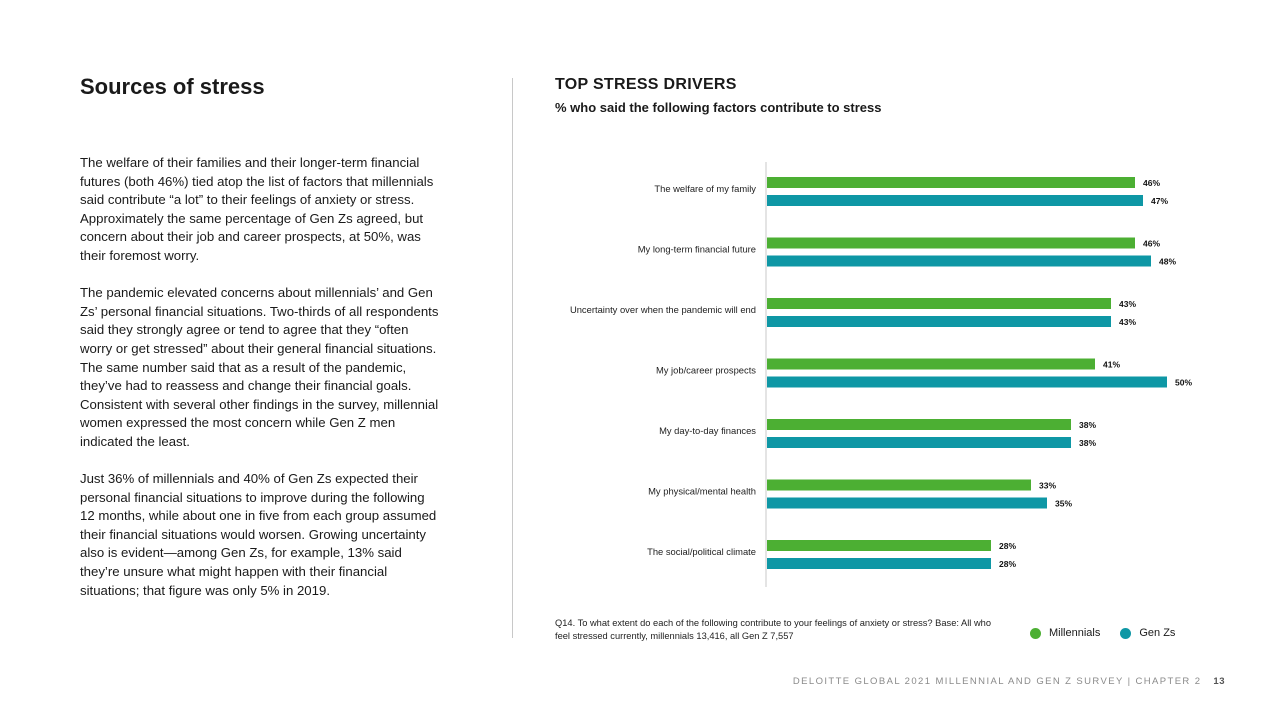  What do you see at coordinates (705, 188) in the screenshot?
I see `category-label: The welfare of my family` at bounding box center [705, 188].